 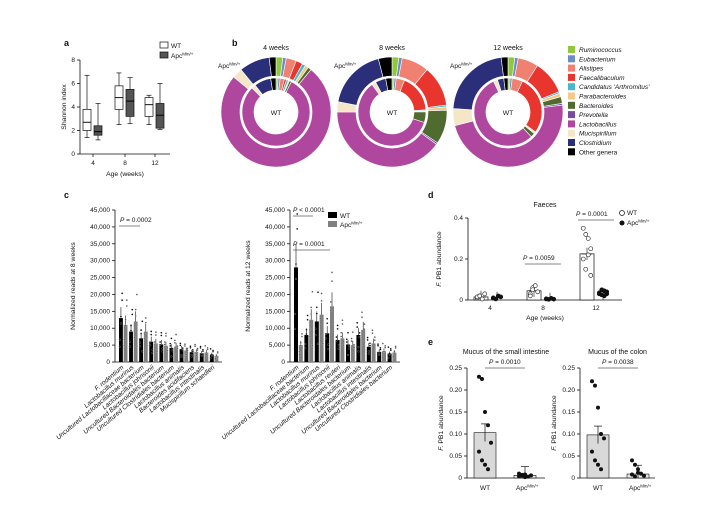 What do you see at coordinates (595, 143) in the screenshot?
I see `legend-label: Clostridium` at bounding box center [595, 143].